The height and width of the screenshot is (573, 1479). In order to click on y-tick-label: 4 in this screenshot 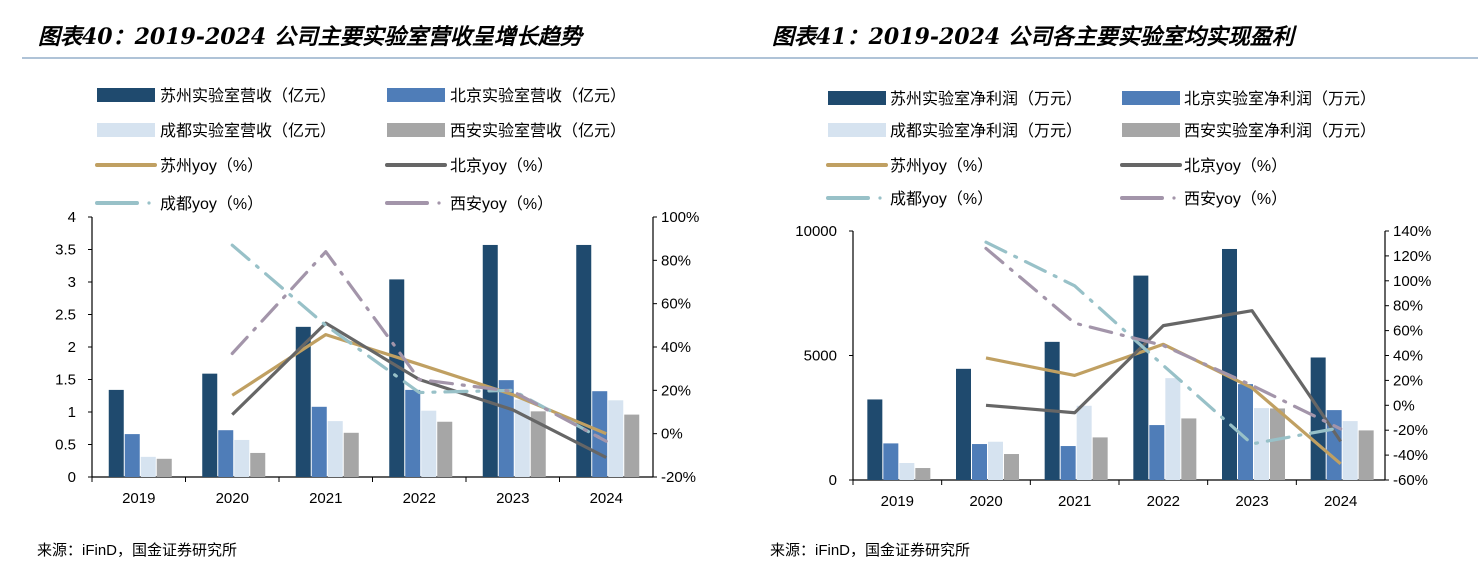, I will do `click(72, 217)`.